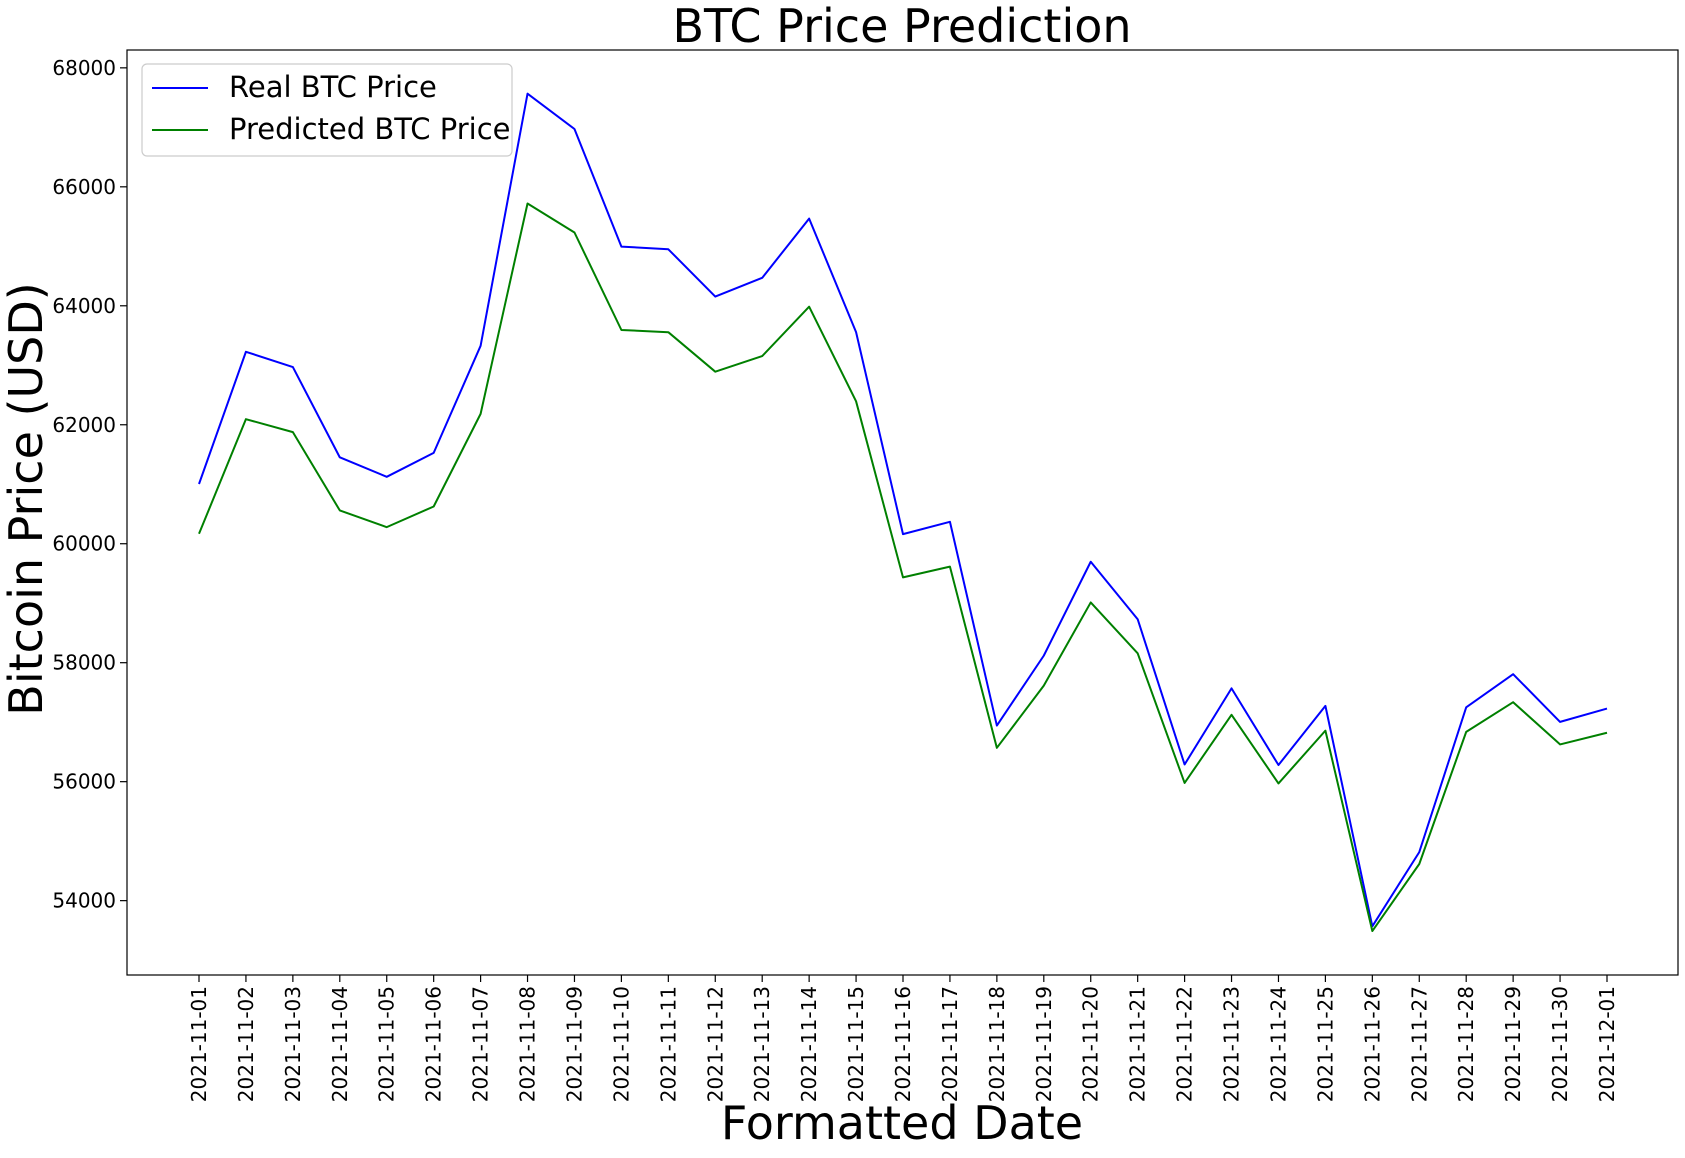  Describe the element at coordinates (1091, 1044) in the screenshot. I see `x-tick-label: 2021-11-20` at that location.